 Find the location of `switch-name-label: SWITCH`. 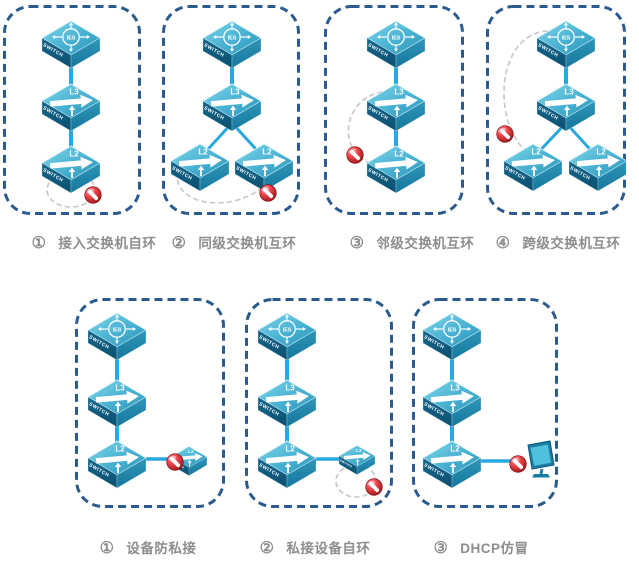

switch-name-label: SWITCH is located at coordinates (346, 463).